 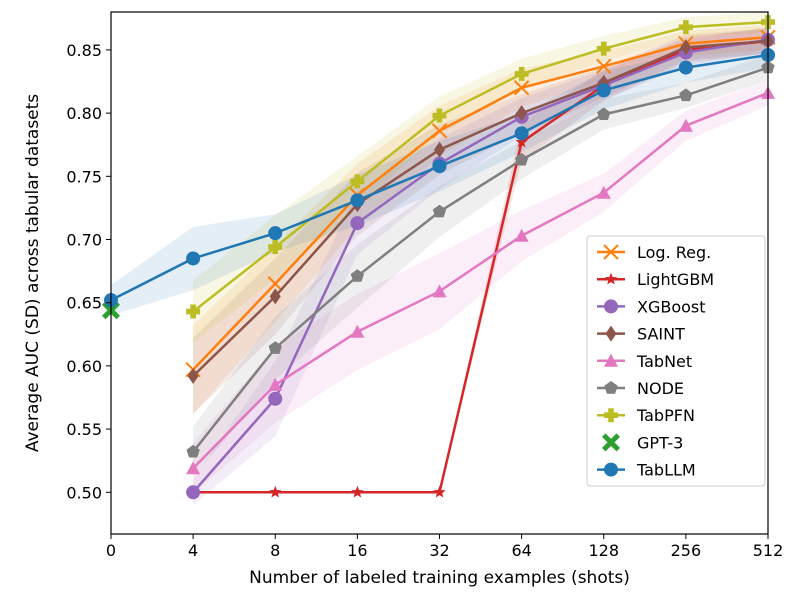 What do you see at coordinates (611, 306) in the screenshot?
I see `legend-marker-xgboost` at bounding box center [611, 306].